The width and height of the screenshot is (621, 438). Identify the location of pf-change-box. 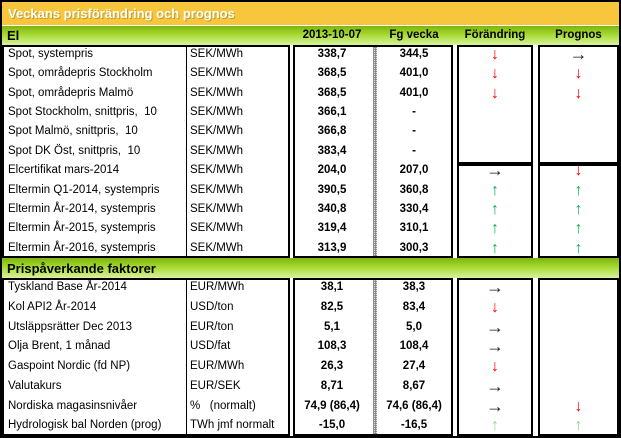
(495, 357).